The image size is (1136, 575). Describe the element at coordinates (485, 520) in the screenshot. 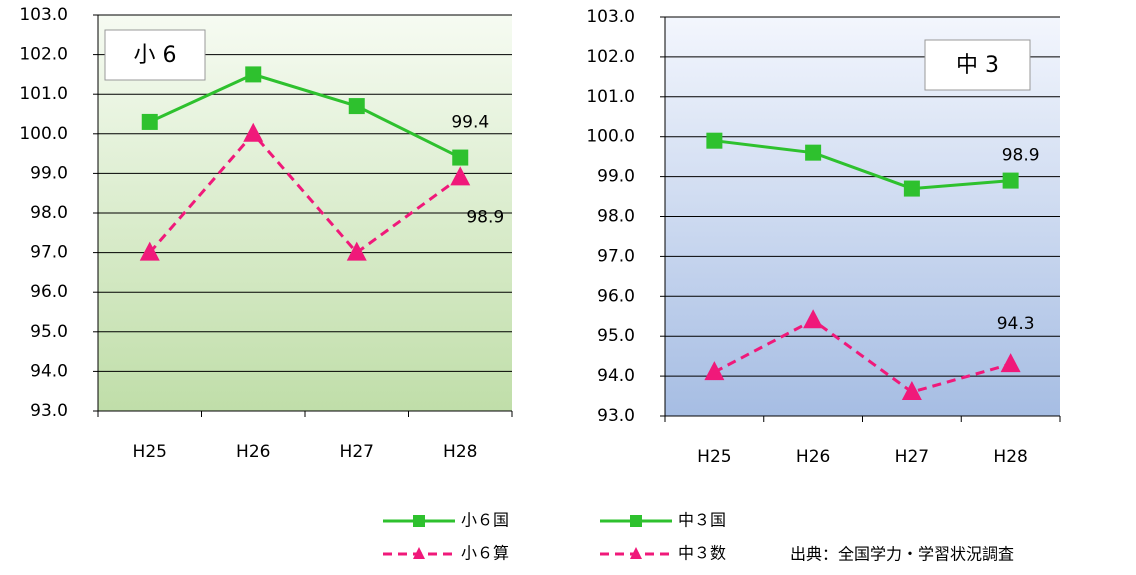

I see `legend-label: 小６国` at that location.